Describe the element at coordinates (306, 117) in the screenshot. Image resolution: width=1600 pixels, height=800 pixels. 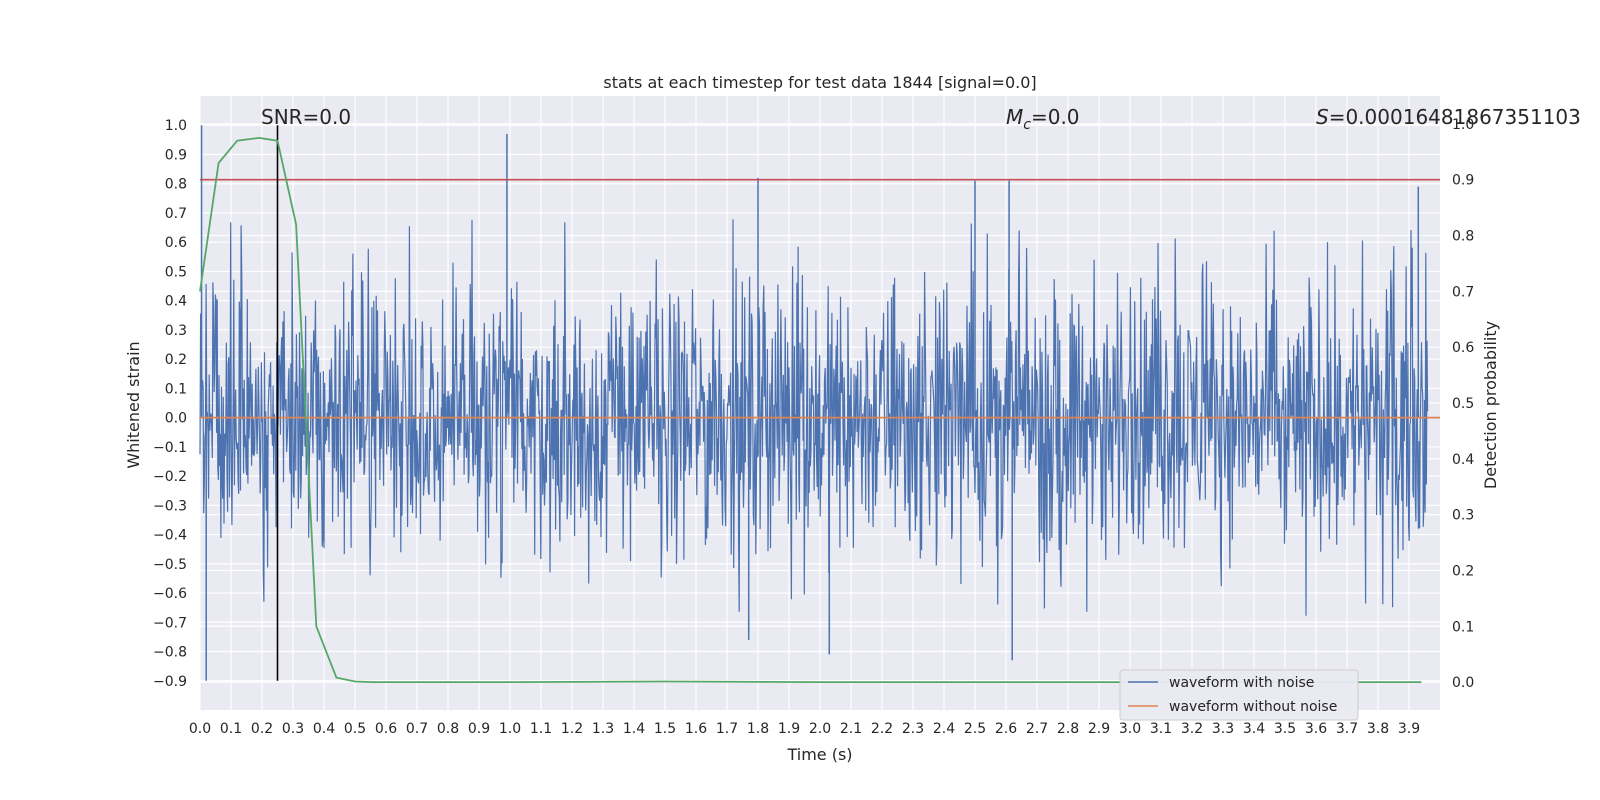
I see `snr-annotation: SNR=0.0` at that location.